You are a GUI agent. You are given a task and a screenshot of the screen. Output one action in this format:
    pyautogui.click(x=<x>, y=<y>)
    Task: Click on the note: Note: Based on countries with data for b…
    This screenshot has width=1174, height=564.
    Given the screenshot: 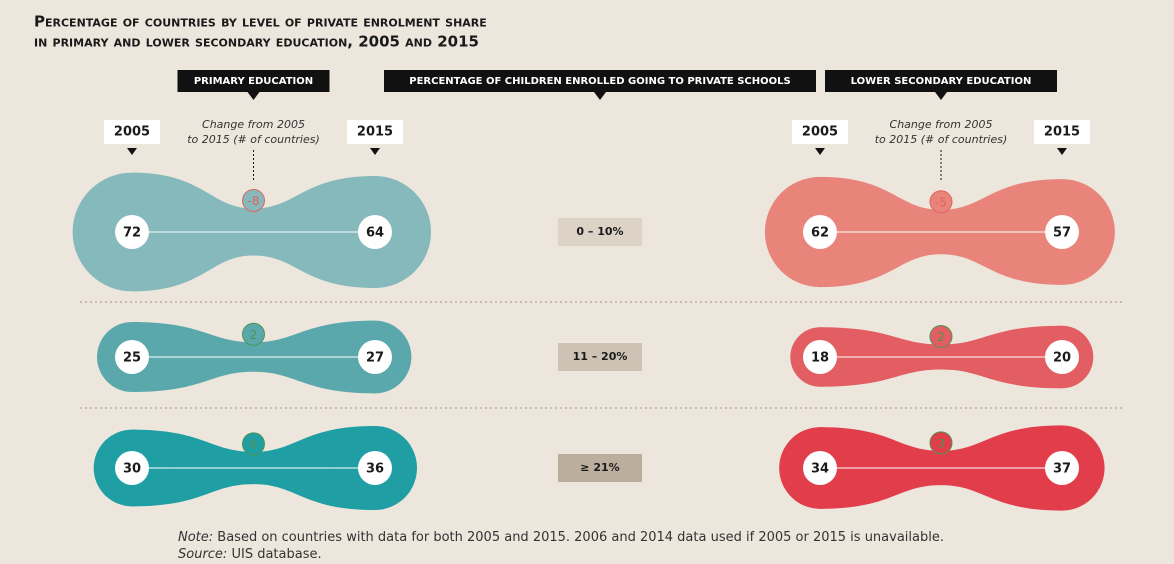 What is the action you would take?
    pyautogui.click(x=561, y=537)
    